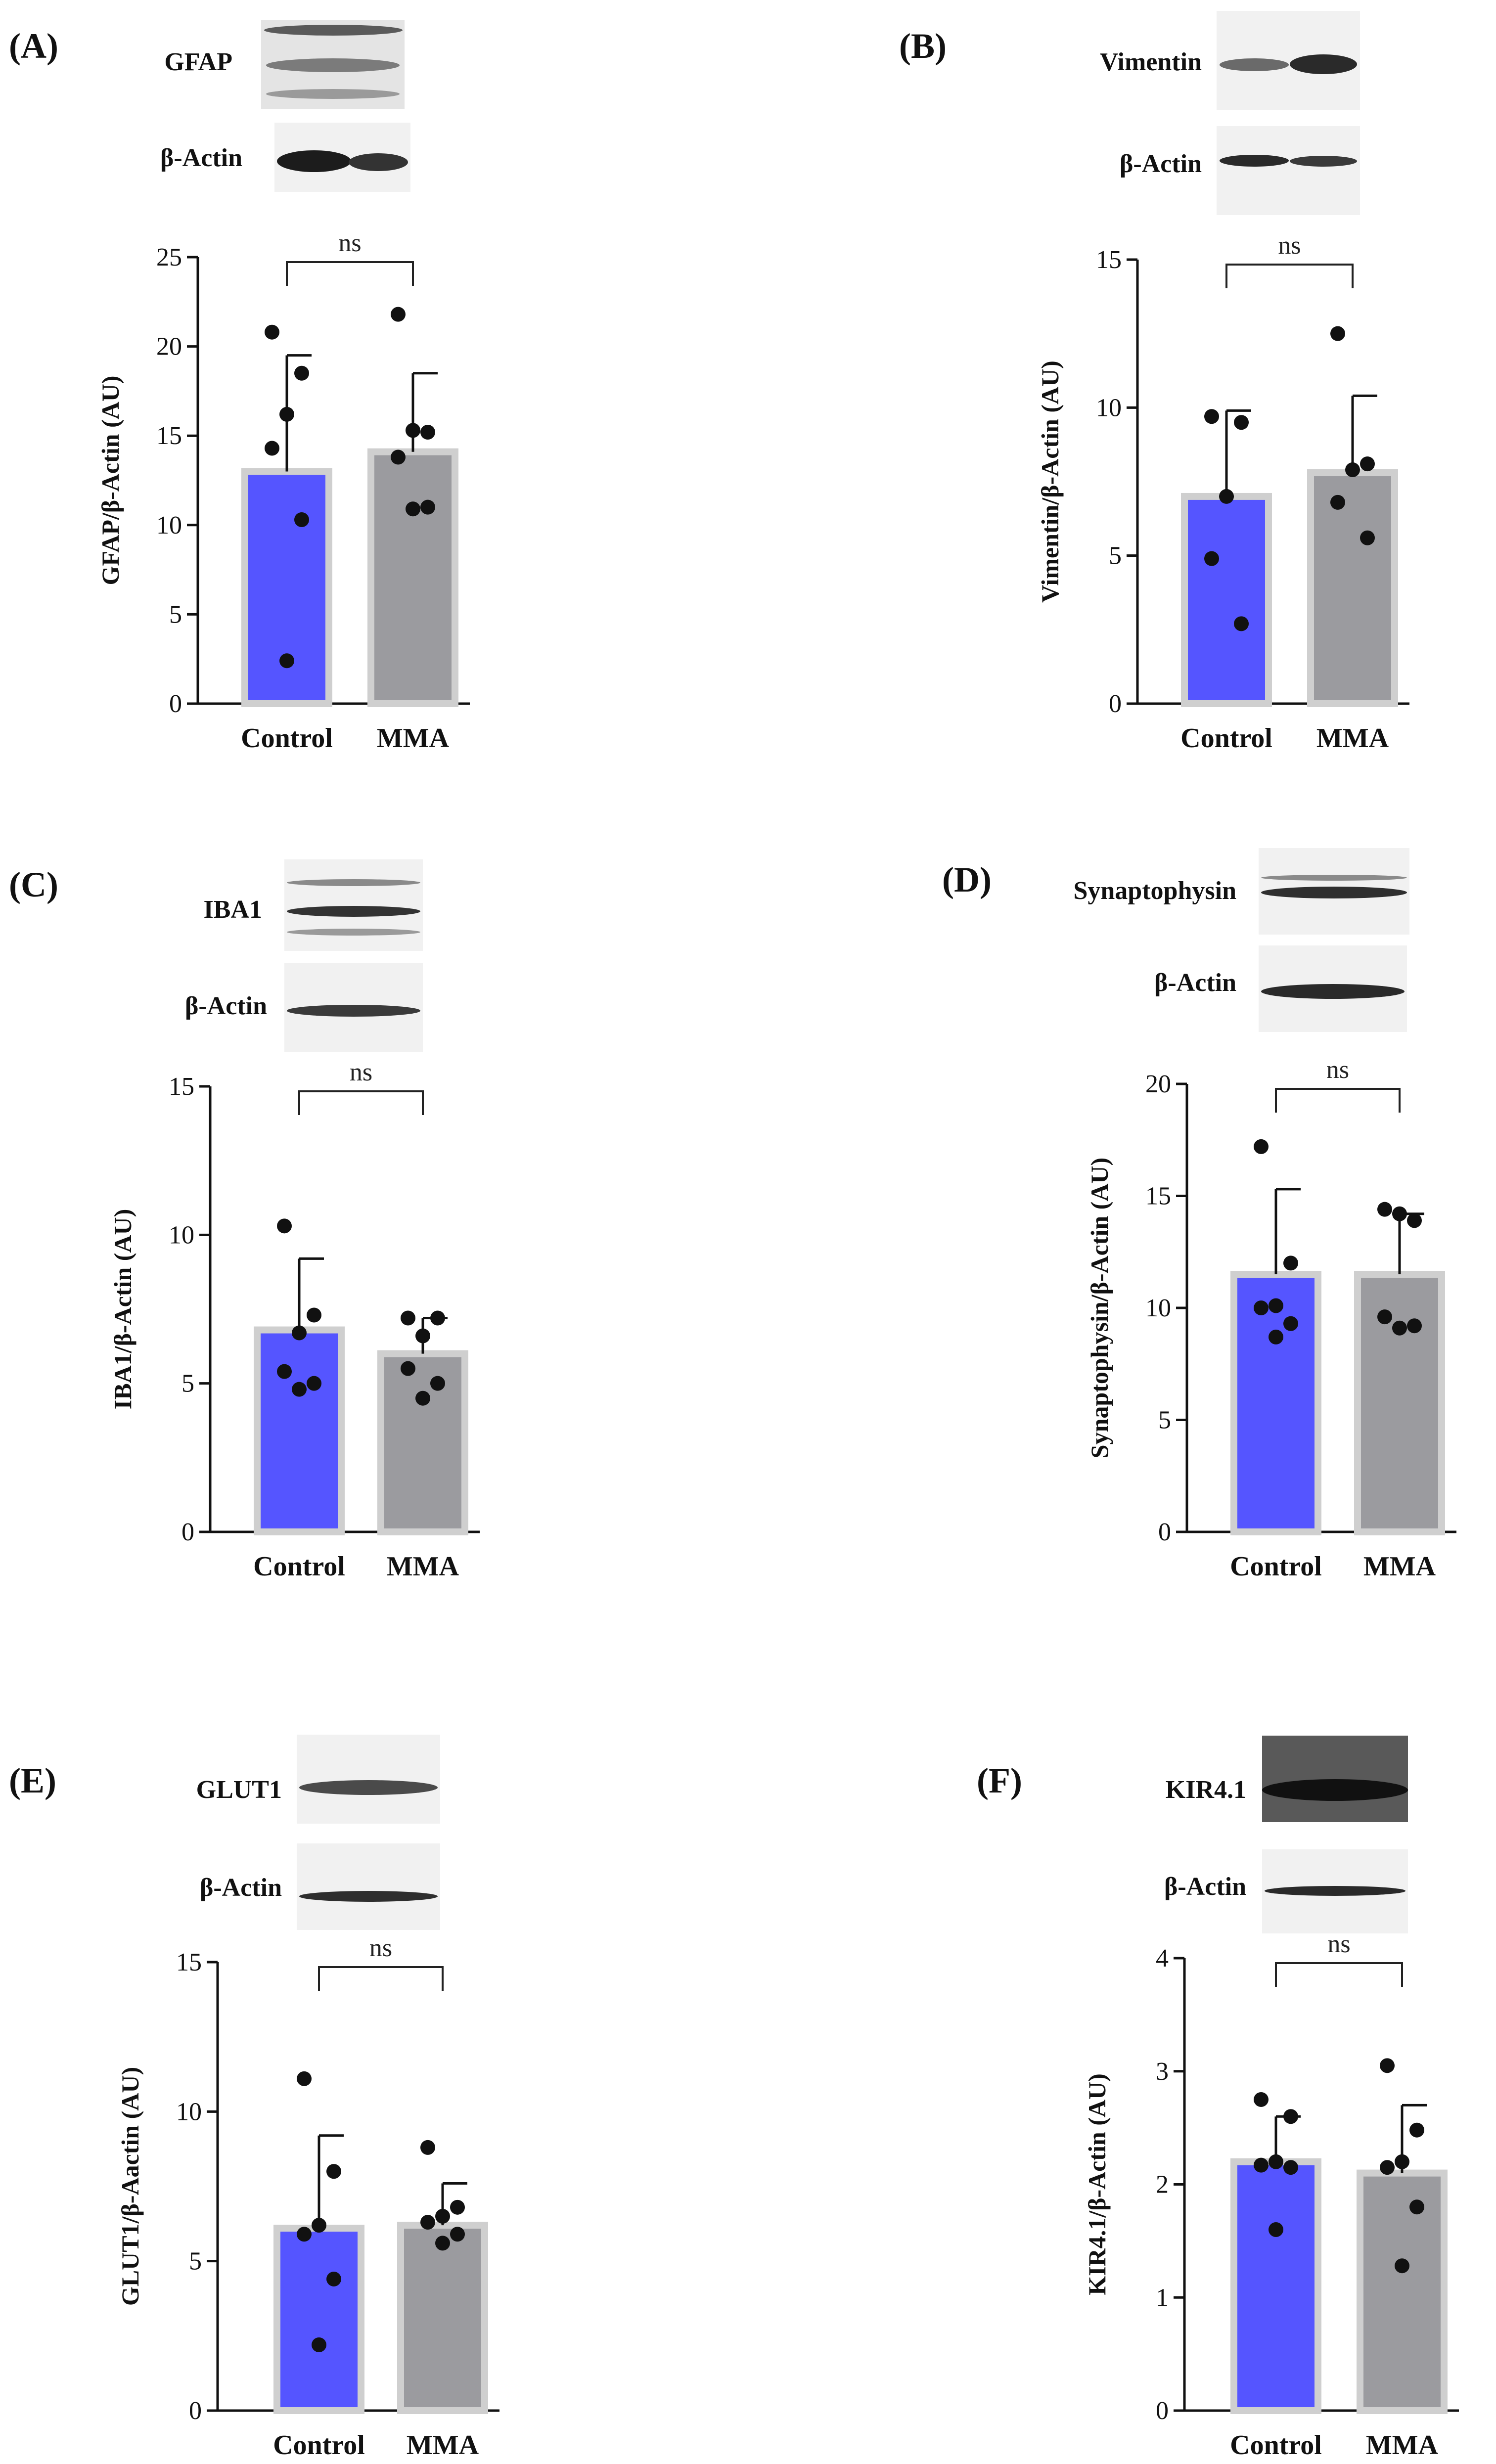 This screenshot has width=1496, height=2464. What do you see at coordinates (1205, 1790) in the screenshot?
I see `blot-label-target: KIR4.1` at bounding box center [1205, 1790].